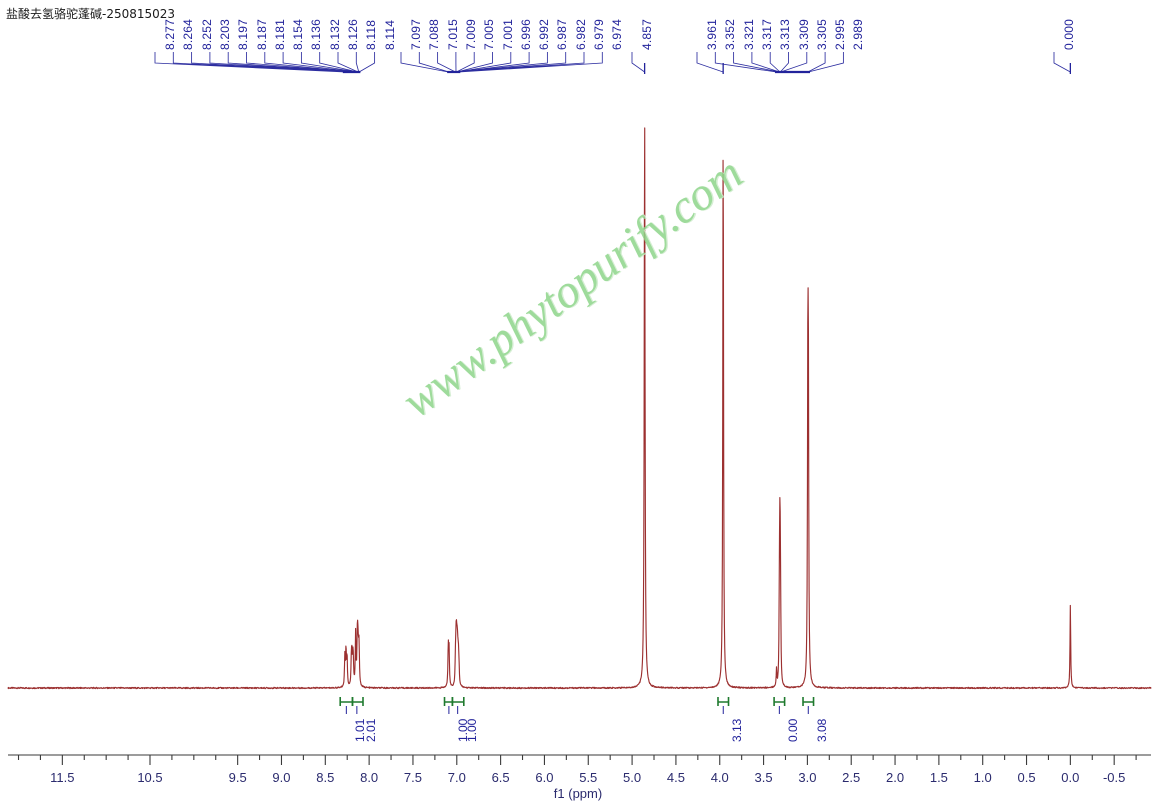 The width and height of the screenshot is (1159, 810). Describe the element at coordinates (62, 777) in the screenshot. I see `axis-tick-label: 11.5` at that location.